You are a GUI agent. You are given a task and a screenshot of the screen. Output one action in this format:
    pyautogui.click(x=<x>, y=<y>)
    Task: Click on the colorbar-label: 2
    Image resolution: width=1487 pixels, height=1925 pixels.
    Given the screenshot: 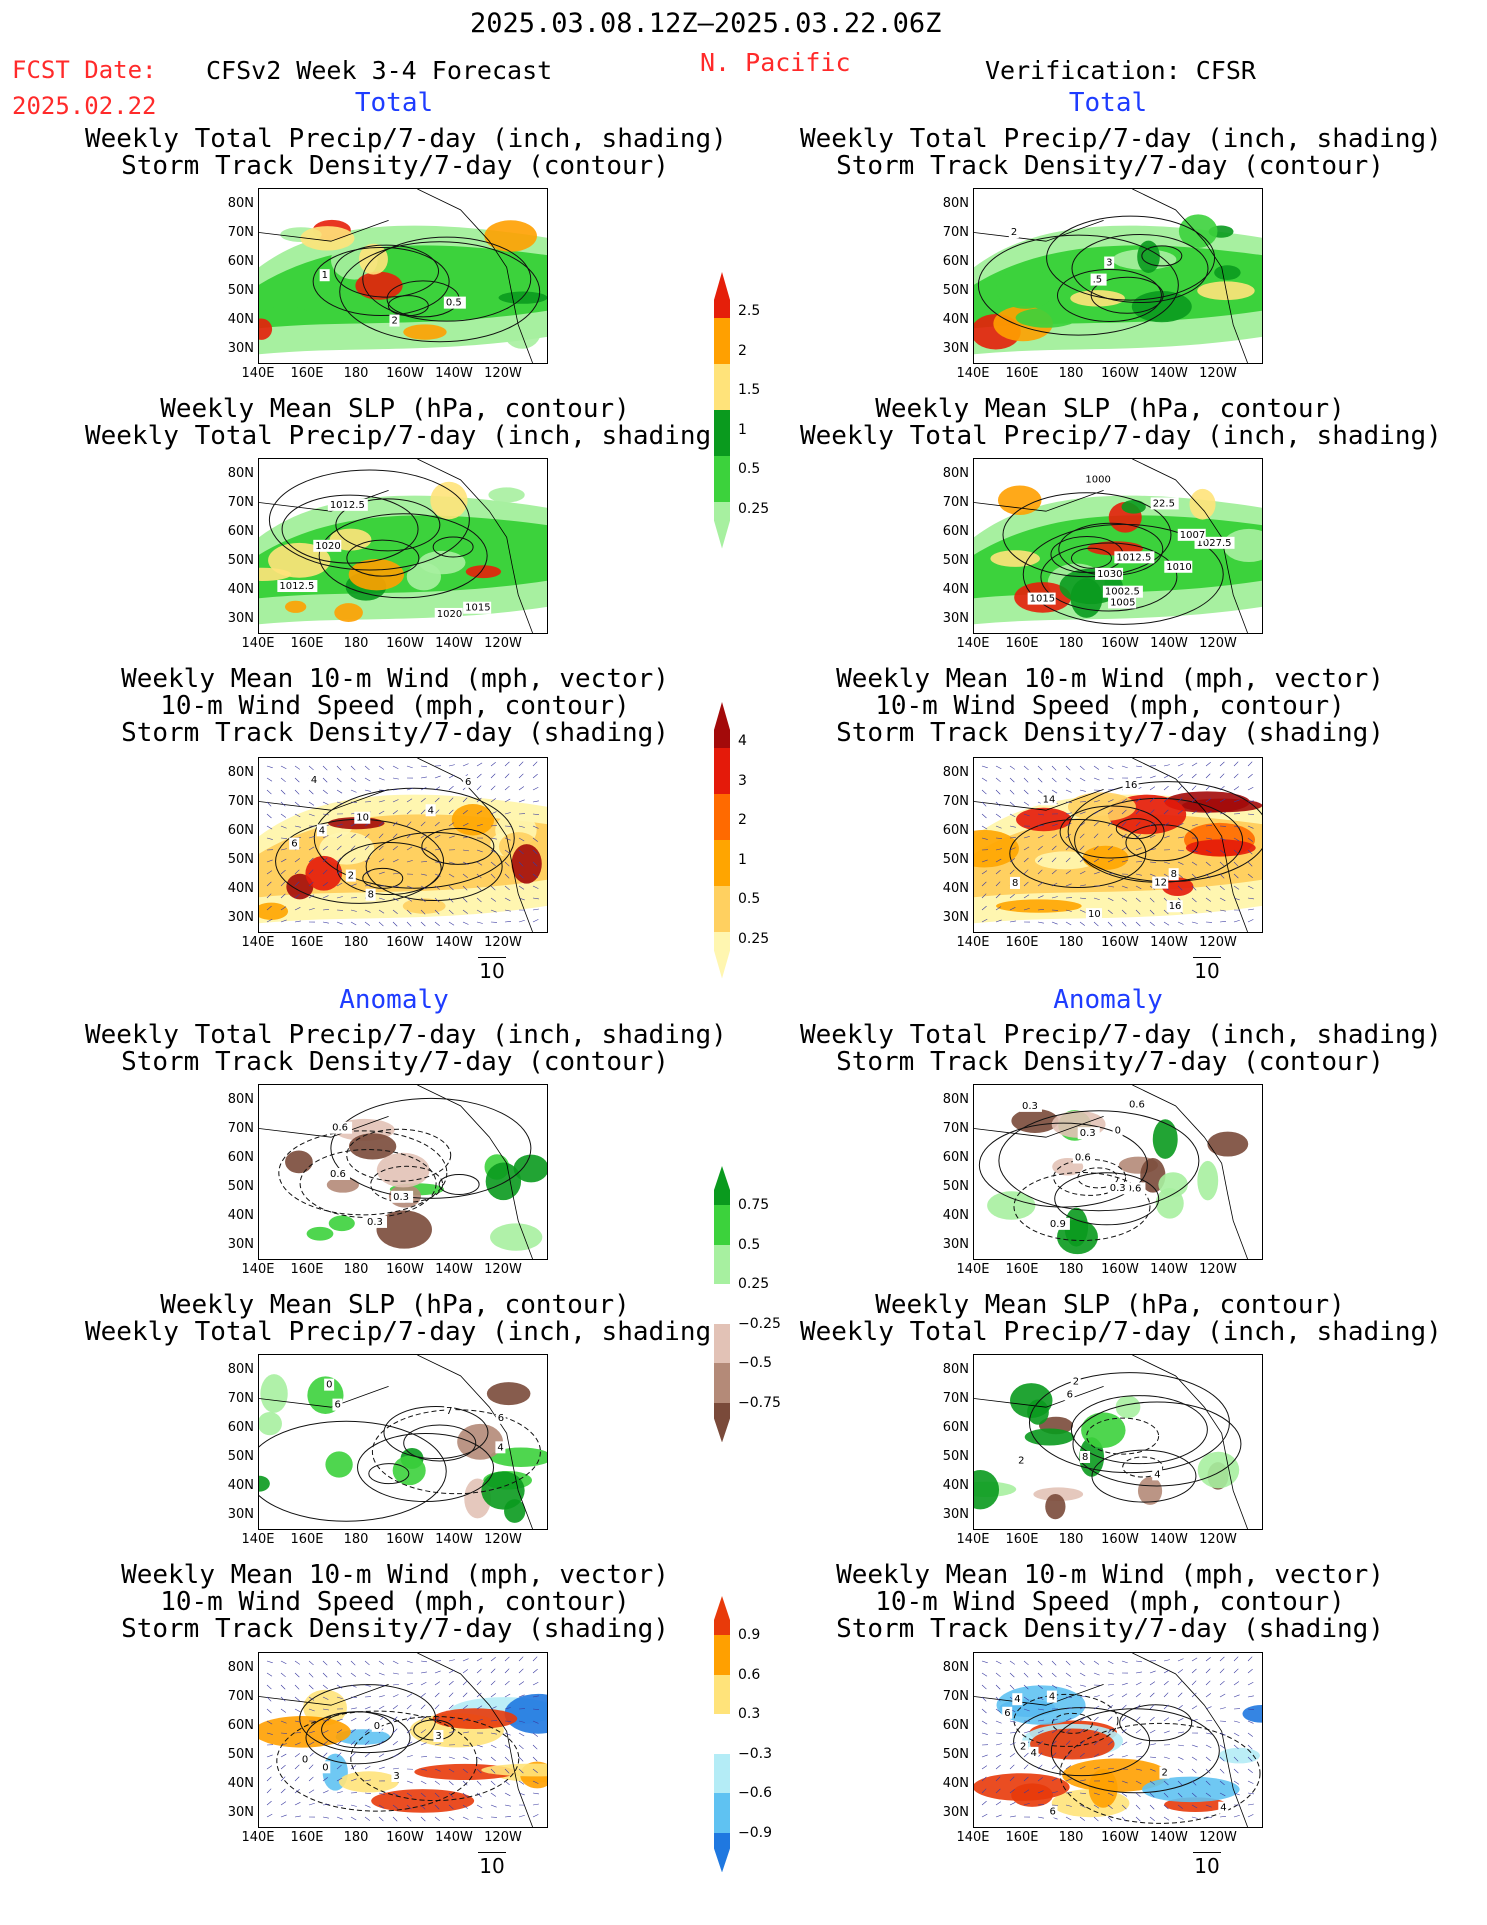 What is the action you would take?
    pyautogui.click(x=742, y=820)
    